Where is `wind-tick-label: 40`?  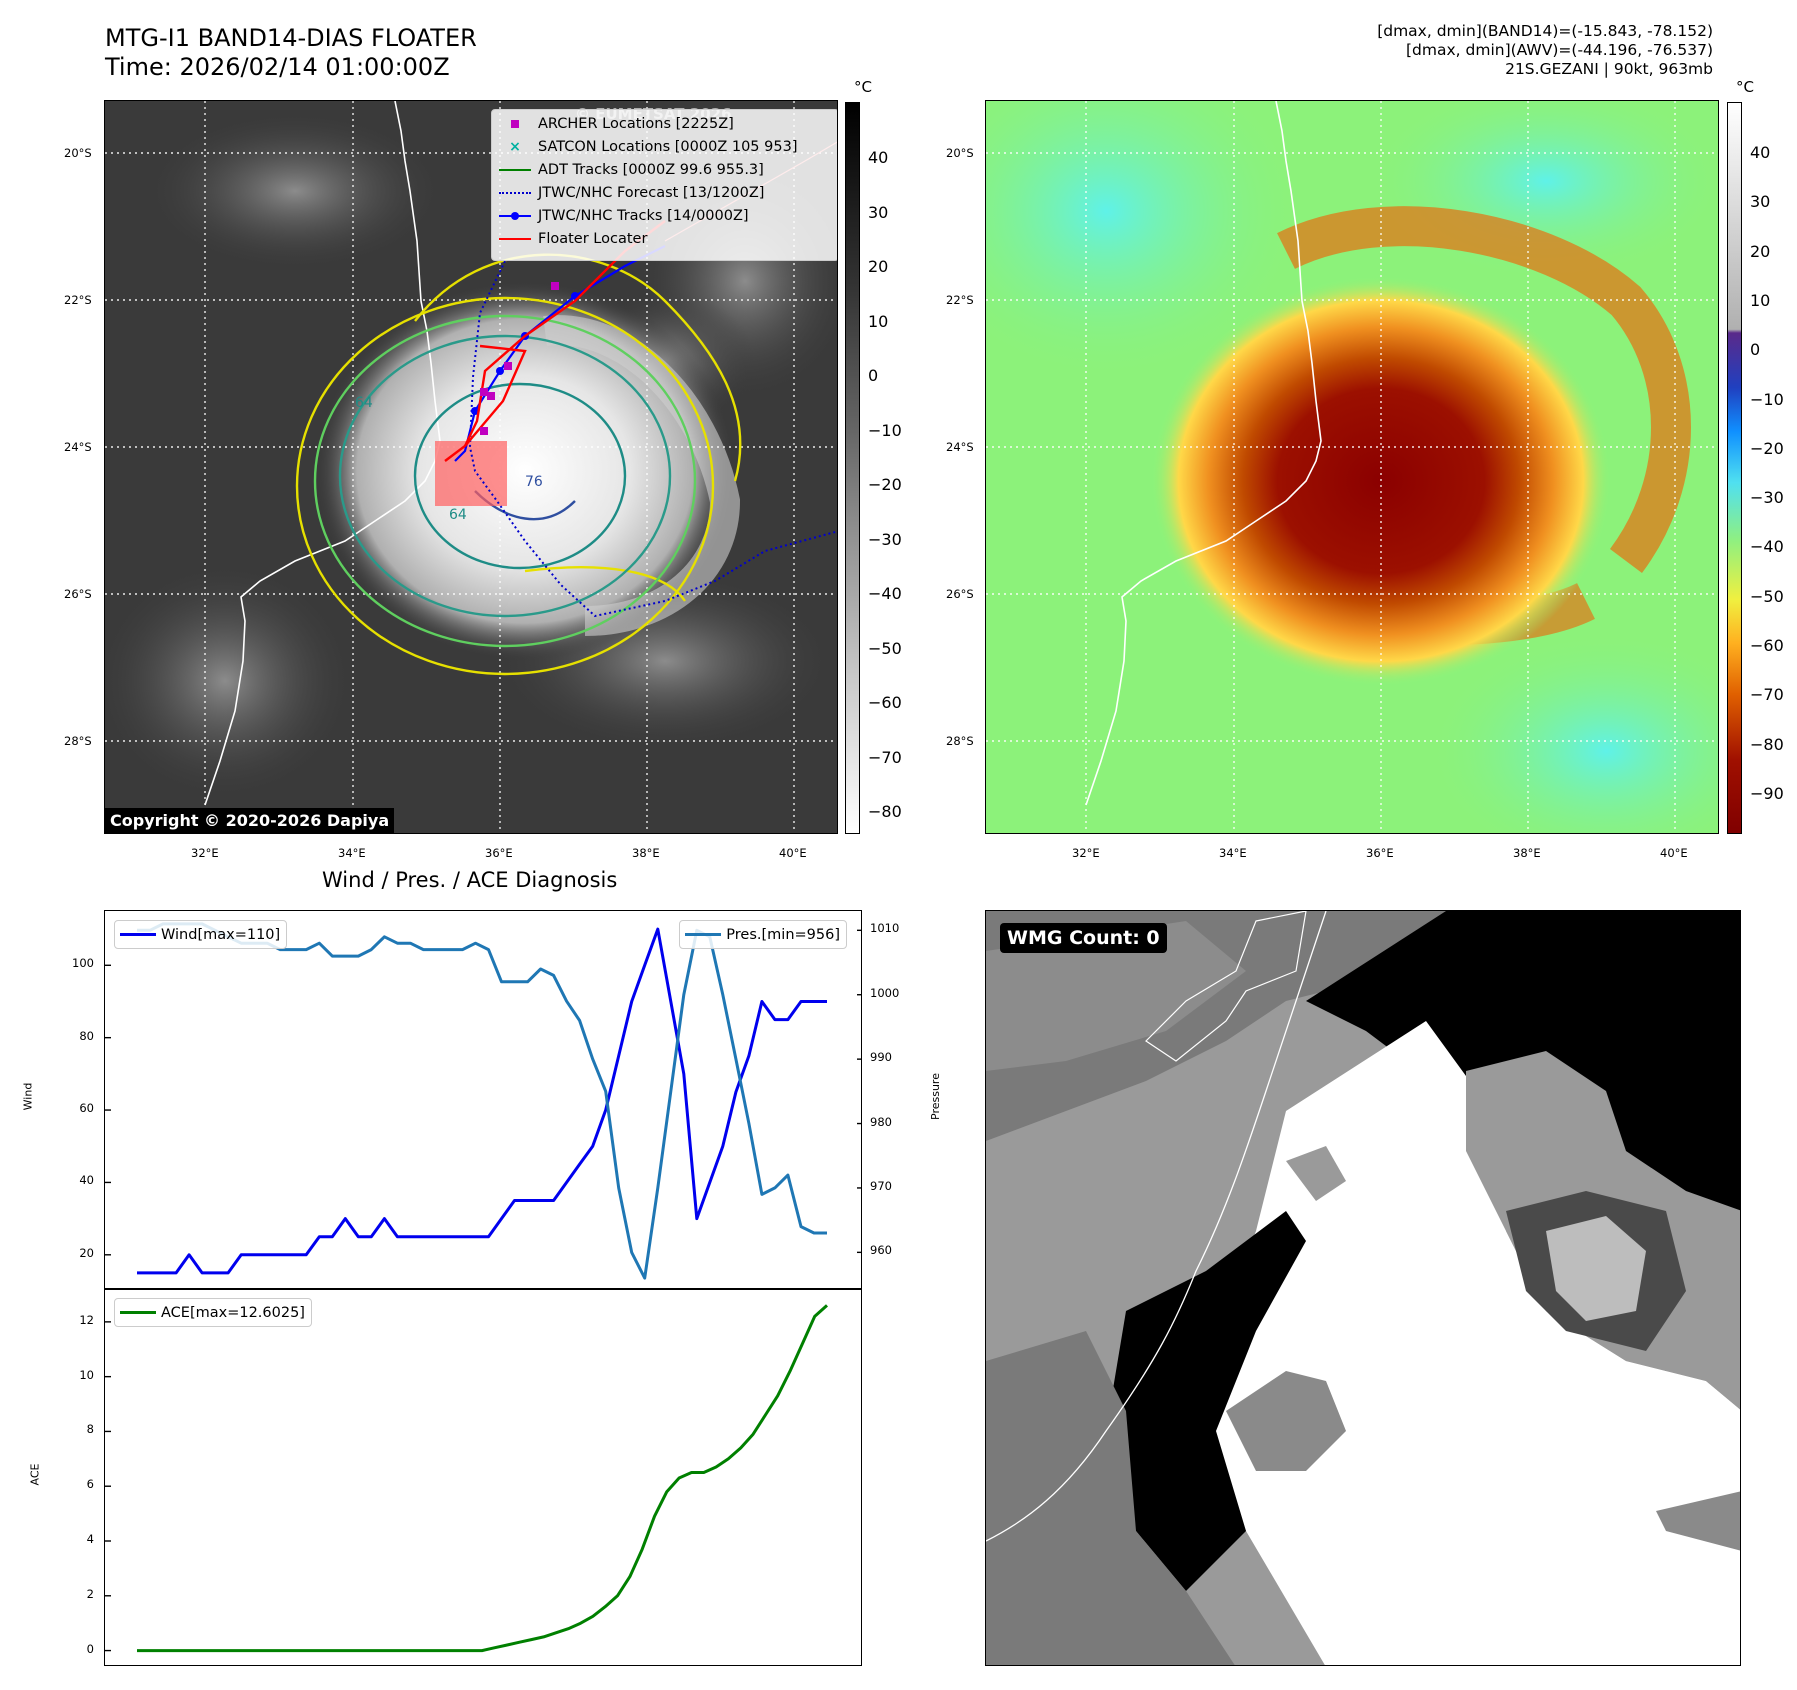 wind-tick-label: 40 is located at coordinates (86, 1180).